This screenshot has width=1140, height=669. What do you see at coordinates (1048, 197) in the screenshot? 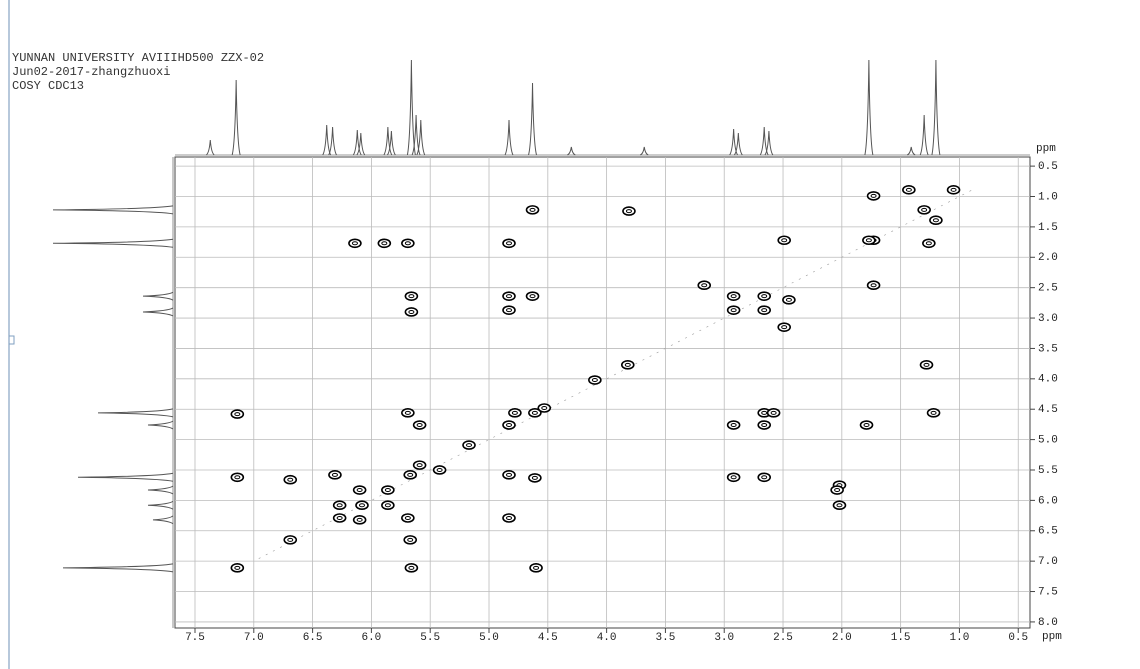
I see `y-tick-label: 1.0` at bounding box center [1048, 197].